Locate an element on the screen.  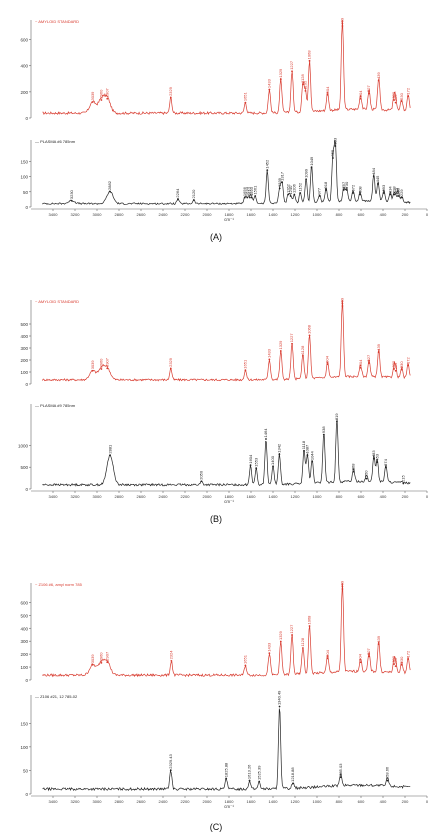
peak-label: 938 is located at coordinates (323, 429).